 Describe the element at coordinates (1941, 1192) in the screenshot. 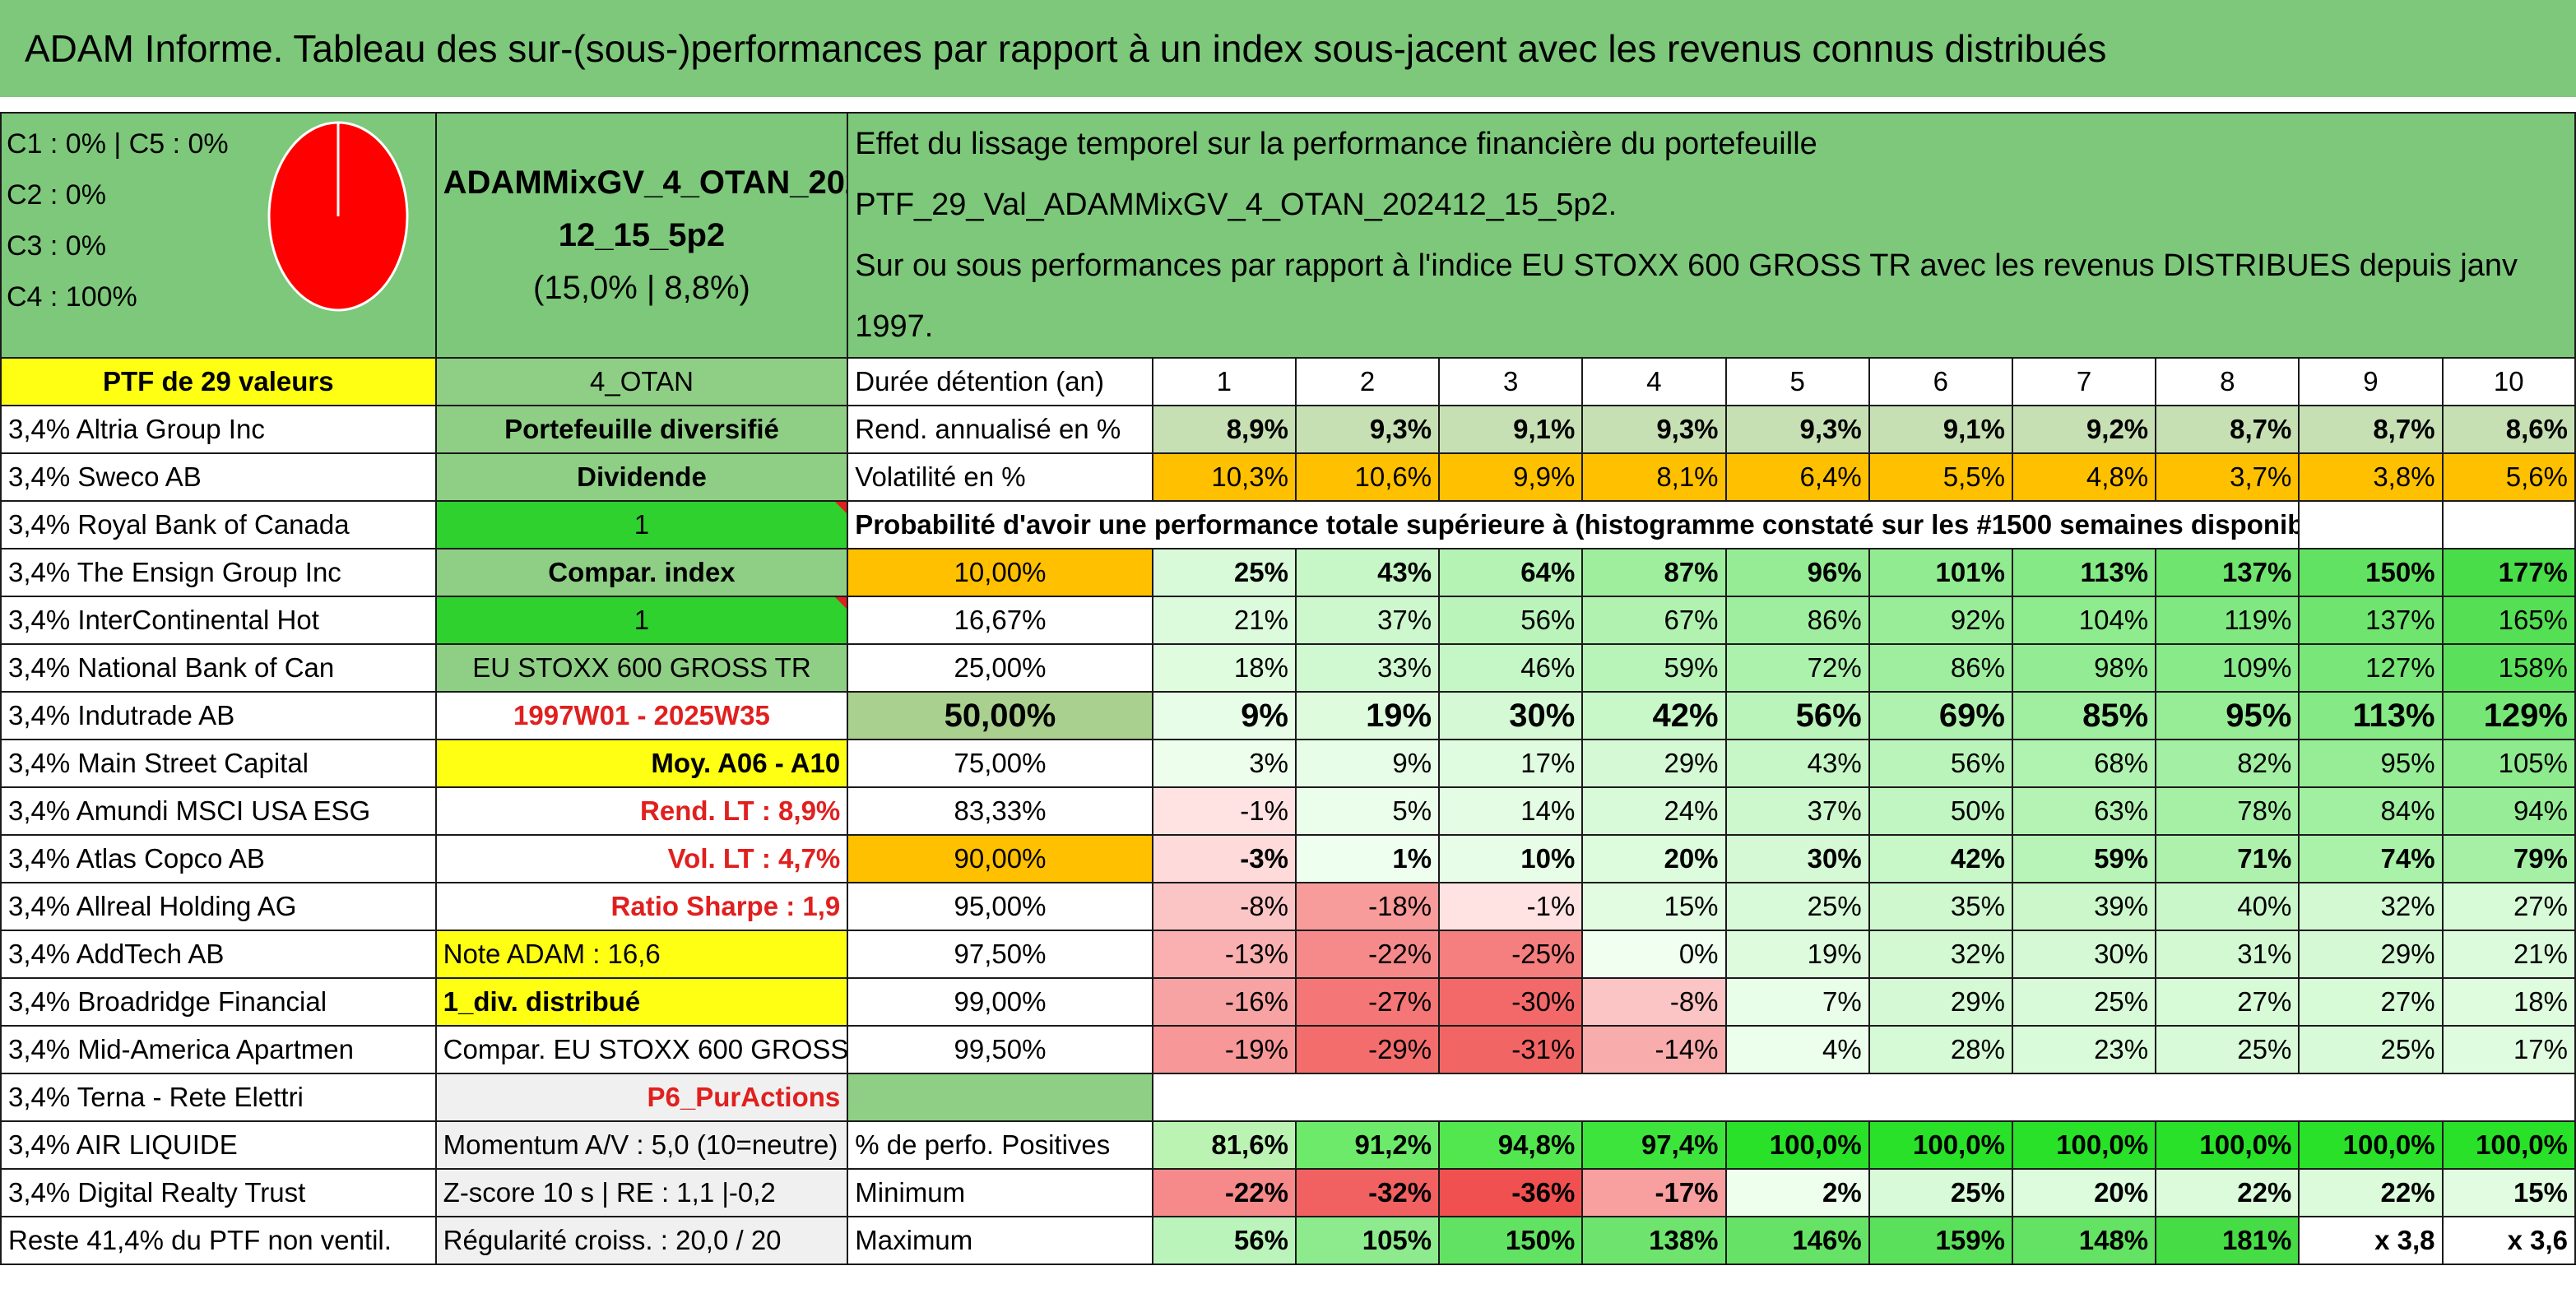

I see `minimum-value: 25%` at that location.